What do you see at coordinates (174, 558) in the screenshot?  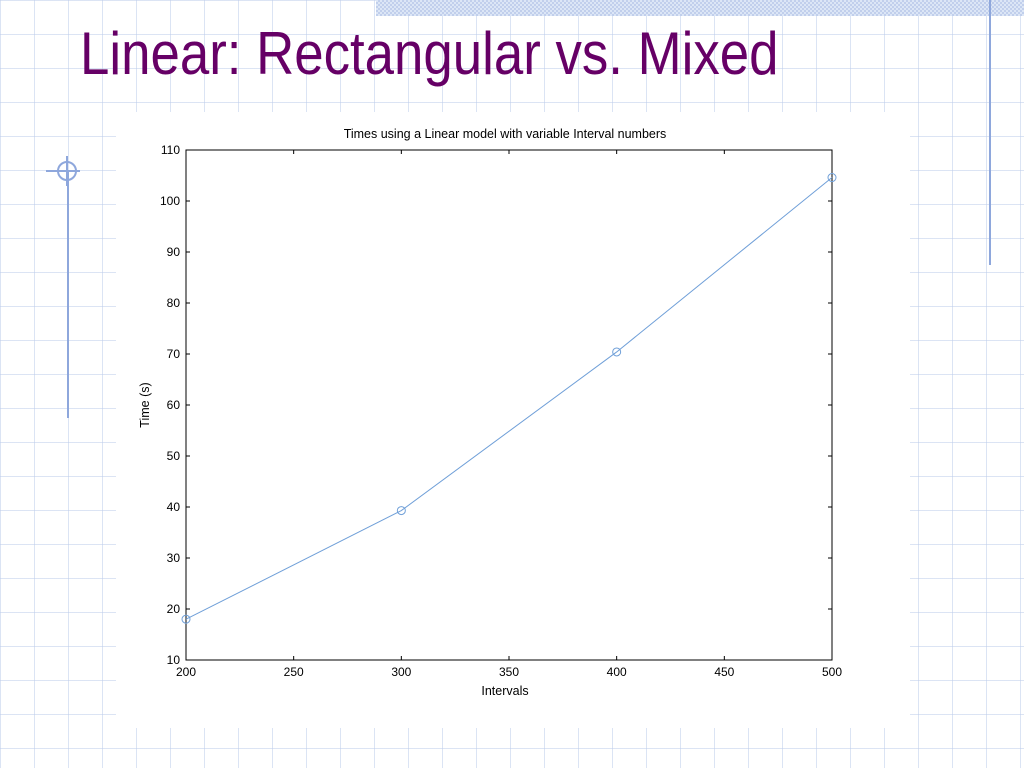 I see `y-tick-label: 30` at bounding box center [174, 558].